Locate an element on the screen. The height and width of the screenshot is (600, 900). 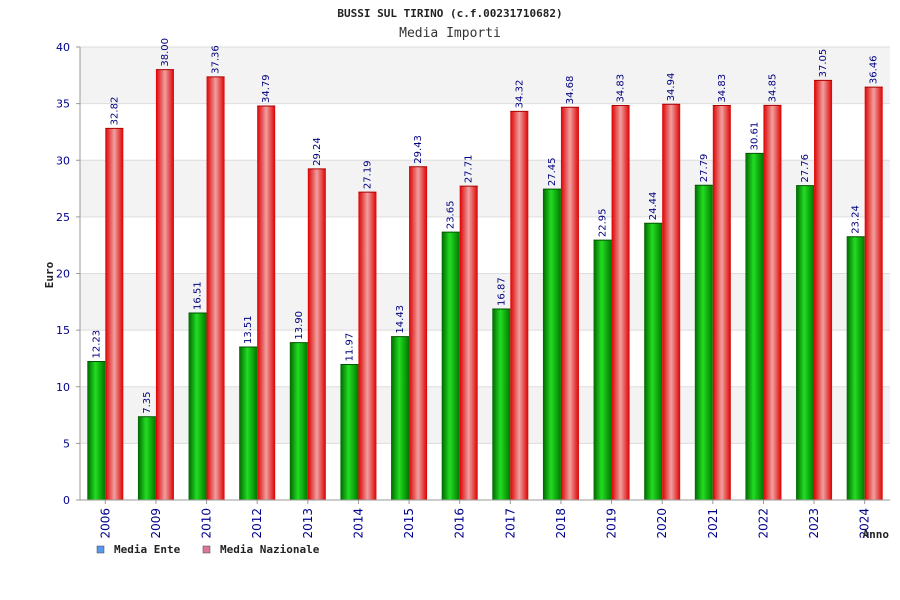
y-tick-label: 25 is located at coordinates (63, 217).